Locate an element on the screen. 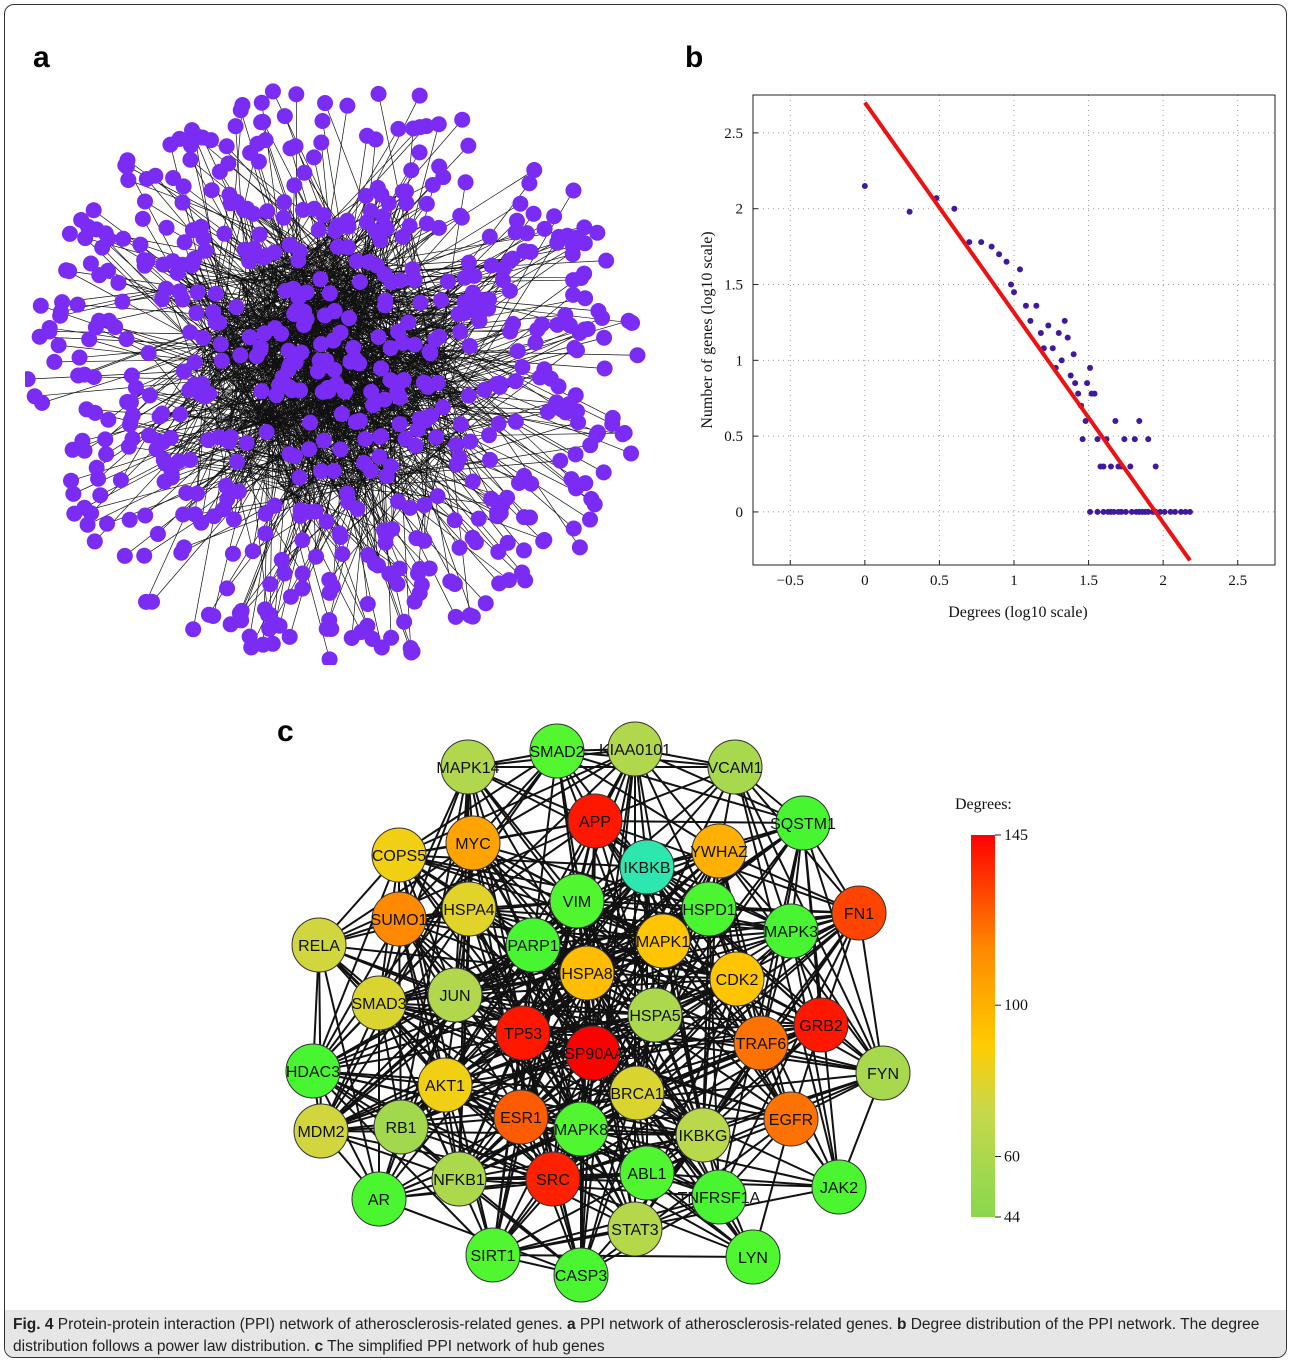  hub-node-label: NFKB1 is located at coordinates (459, 1180).